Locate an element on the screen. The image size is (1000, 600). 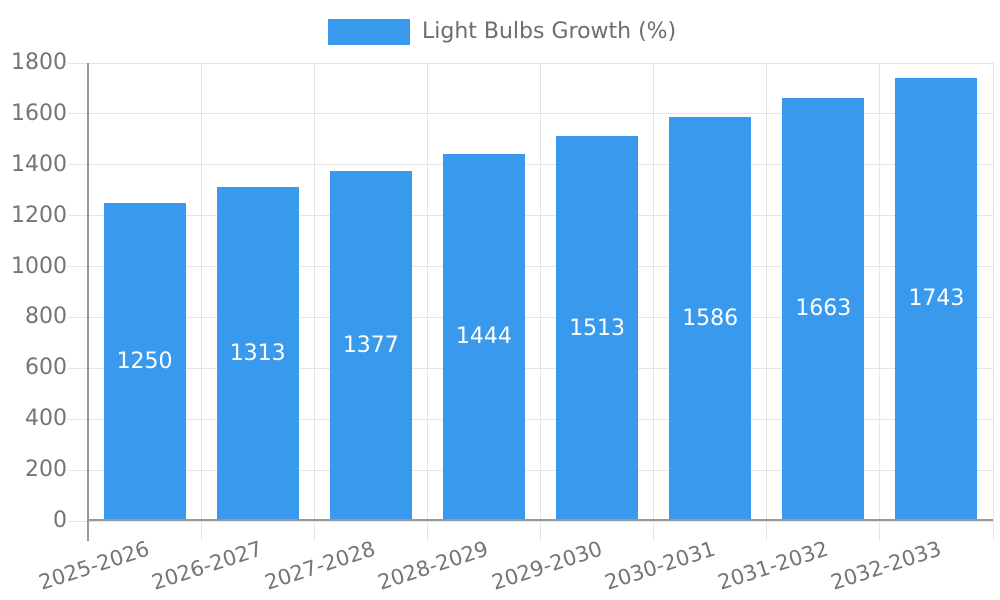
bar: 1250 is located at coordinates (144, 361).